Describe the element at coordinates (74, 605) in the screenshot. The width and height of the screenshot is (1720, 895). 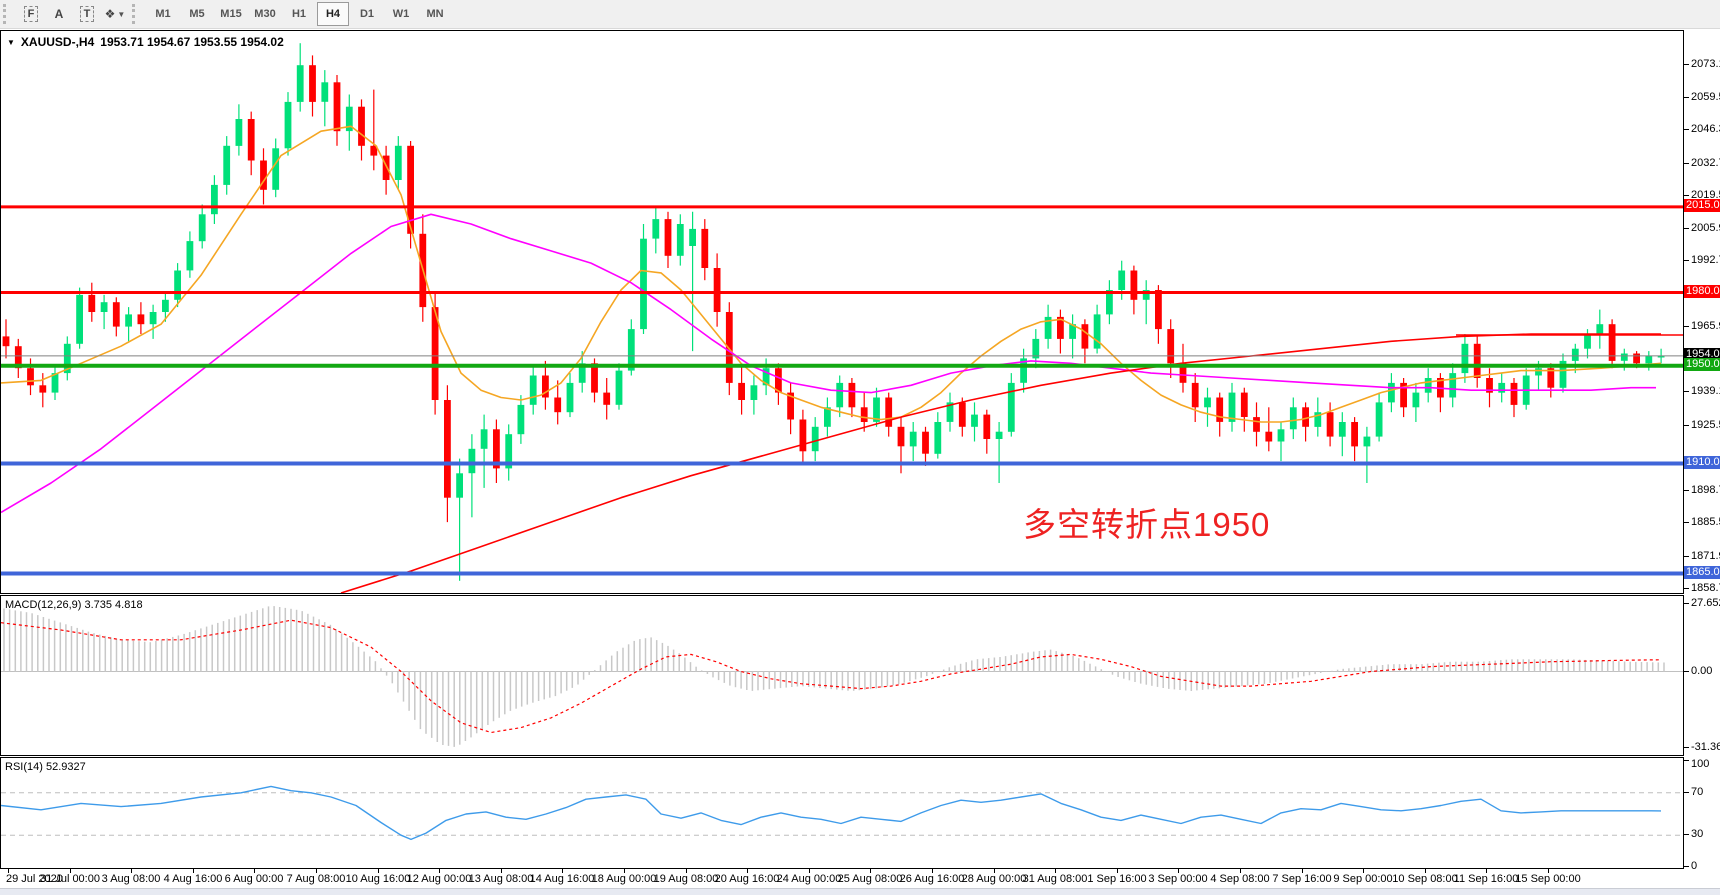
I see `macd-label: MACD(12,26,9) 3.735 4.818` at that location.